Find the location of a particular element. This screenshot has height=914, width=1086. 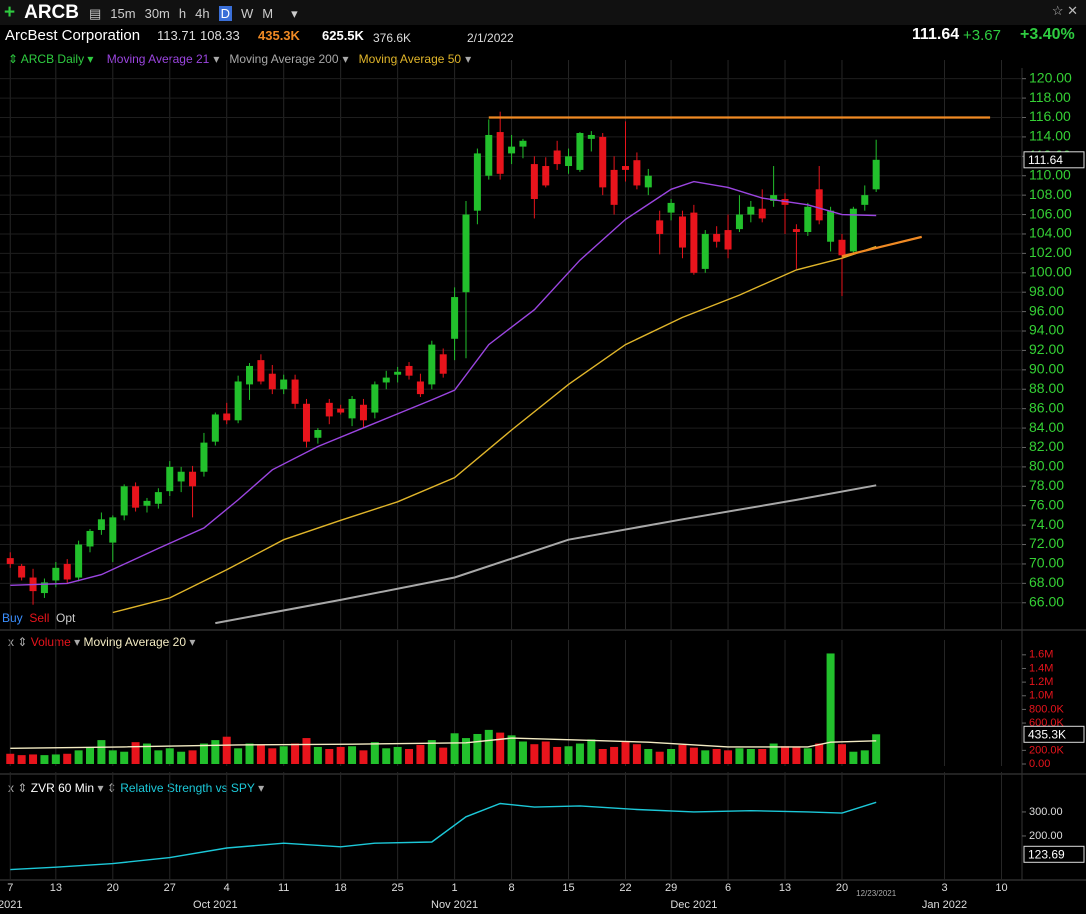

x-tick-label: 29 is located at coordinates (671, 888).